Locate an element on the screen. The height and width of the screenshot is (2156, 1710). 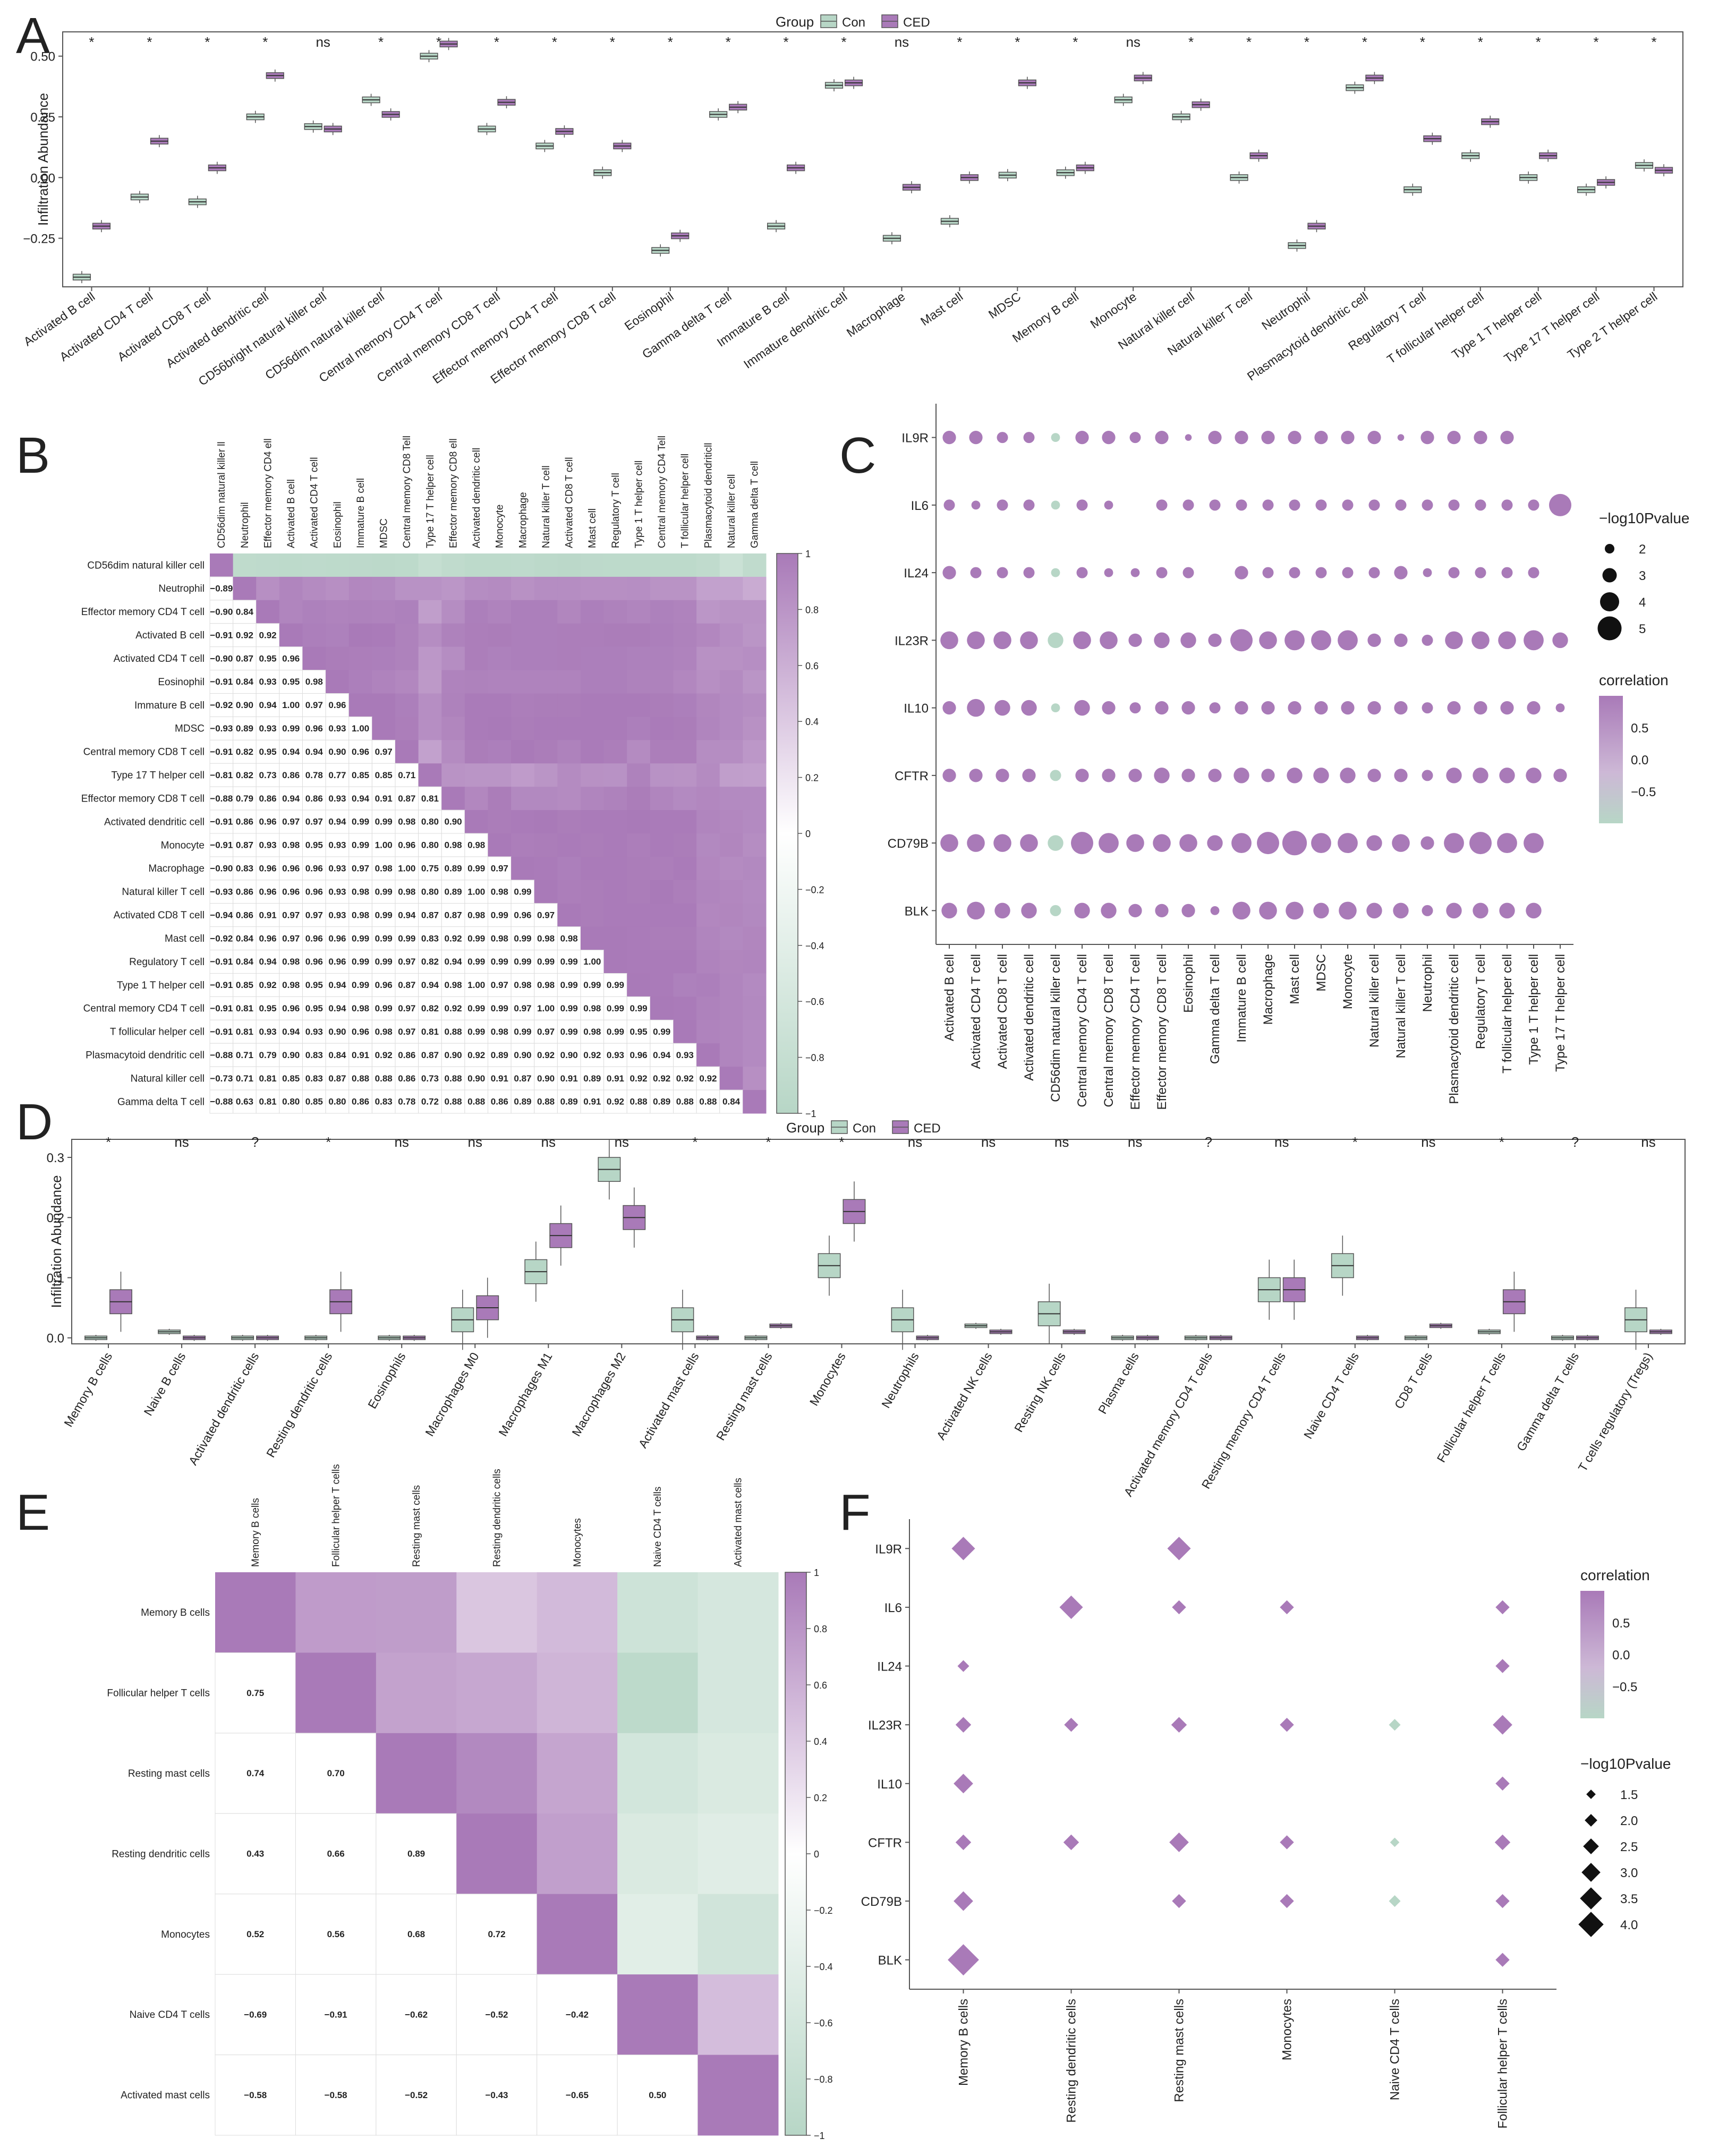
b-heat-value: 0.95 is located at coordinates (314, 1008).